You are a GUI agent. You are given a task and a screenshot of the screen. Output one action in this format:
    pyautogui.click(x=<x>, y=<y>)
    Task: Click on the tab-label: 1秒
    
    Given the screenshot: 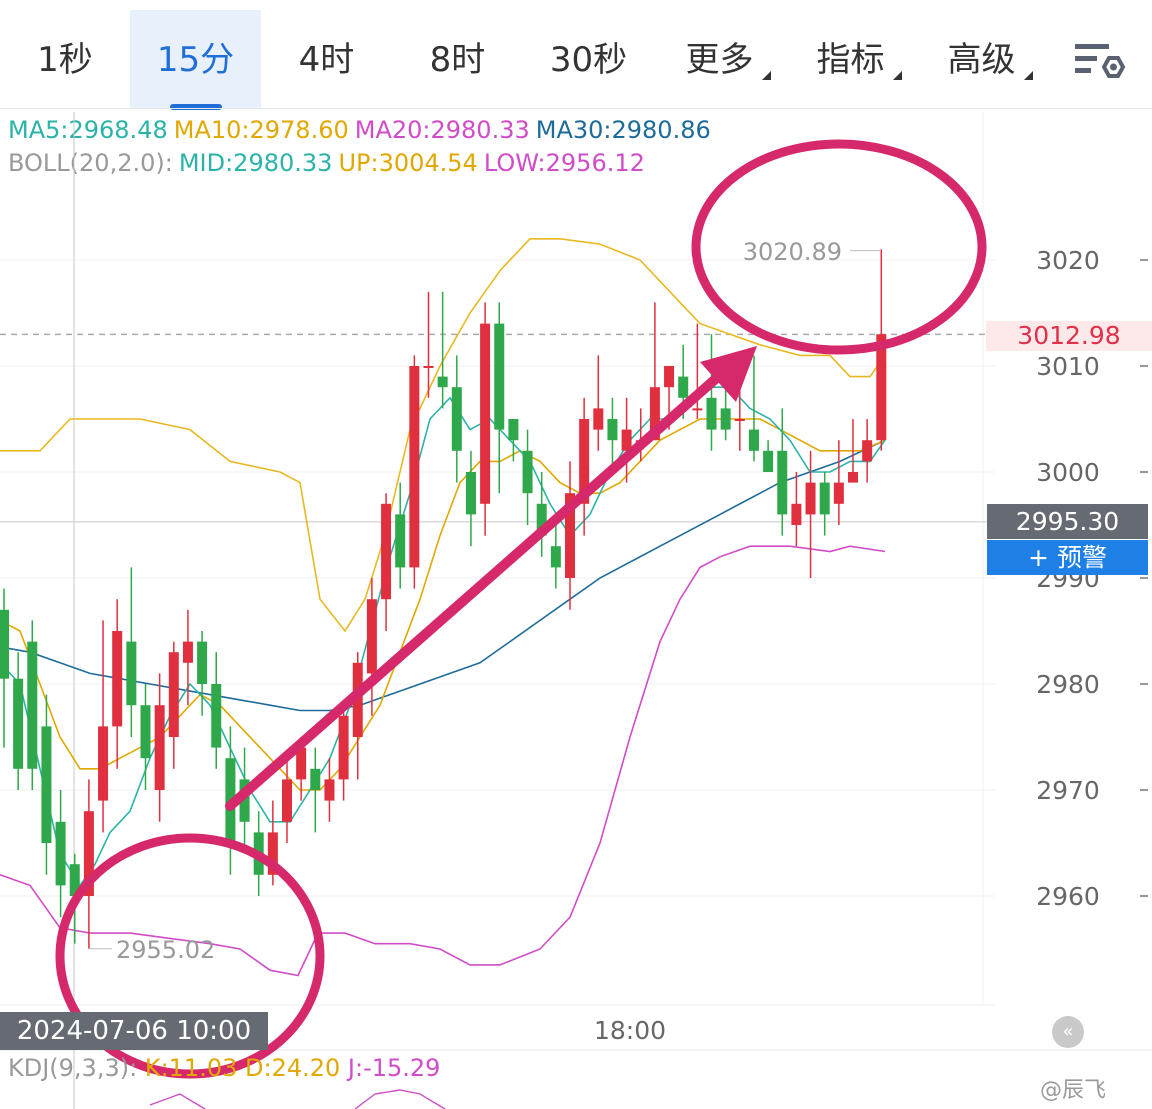 What is the action you would take?
    pyautogui.click(x=65, y=60)
    